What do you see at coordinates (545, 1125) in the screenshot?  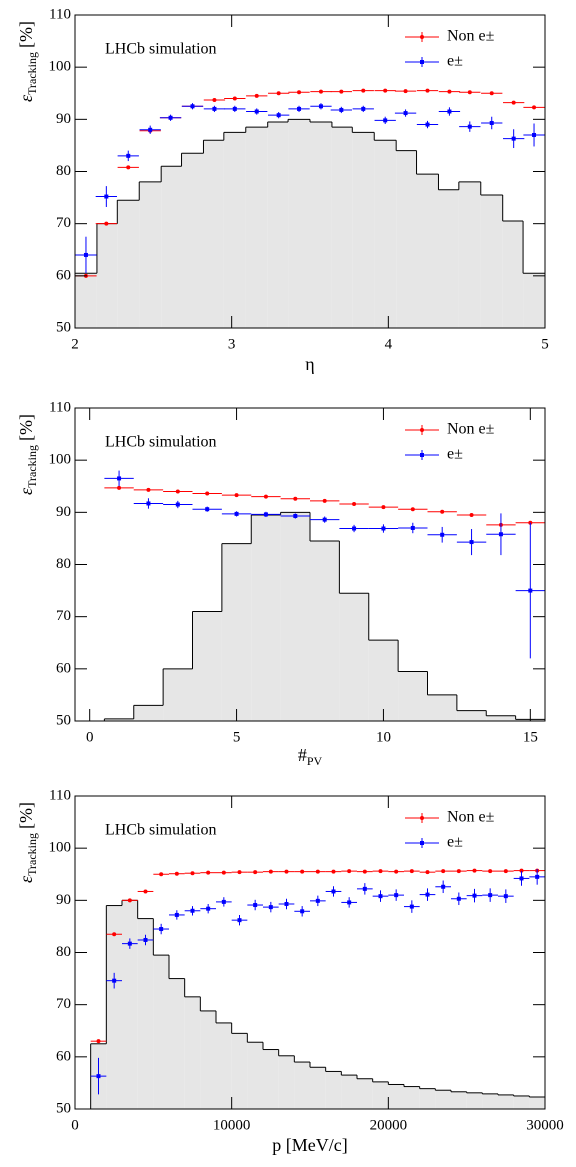 I see `x-tick-label: 30000` at bounding box center [545, 1125].